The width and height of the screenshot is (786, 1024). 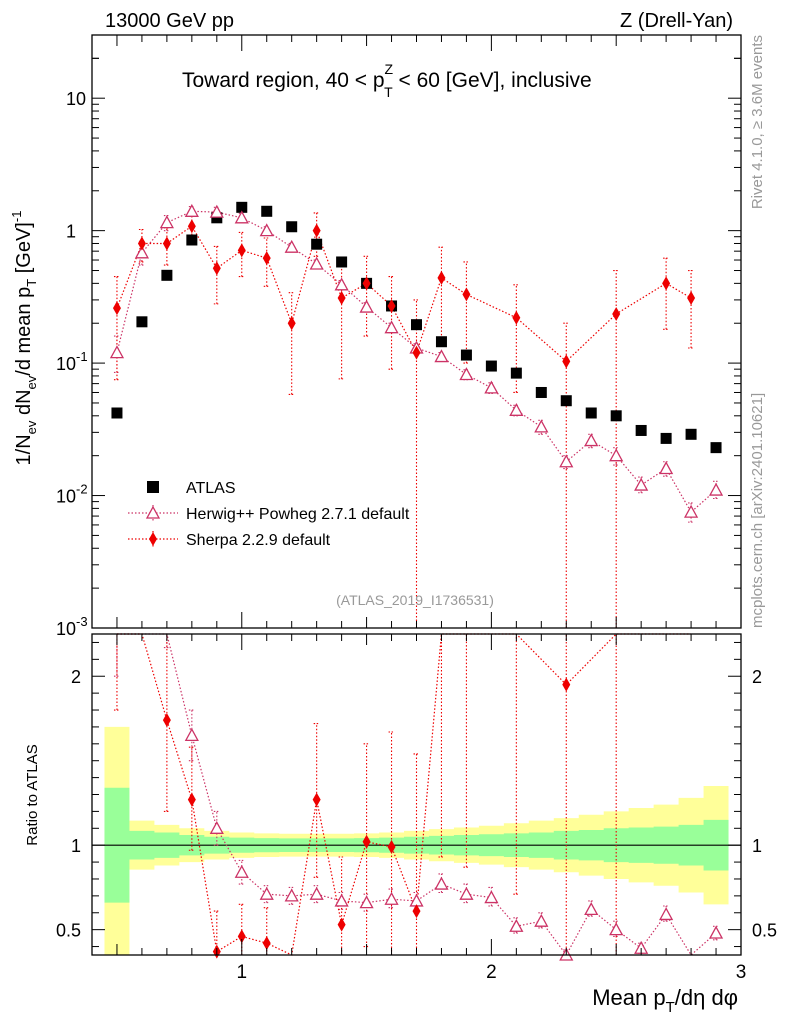 I want to click on ratio-y-tick-label: 0.5, so click(x=68, y=931).